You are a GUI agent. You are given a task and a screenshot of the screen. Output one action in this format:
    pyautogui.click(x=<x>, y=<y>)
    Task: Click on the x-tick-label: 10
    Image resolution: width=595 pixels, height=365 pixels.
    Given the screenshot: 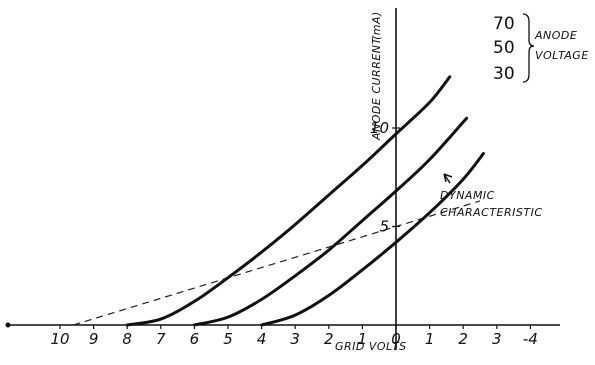 What is the action you would take?
    pyautogui.click(x=59, y=339)
    